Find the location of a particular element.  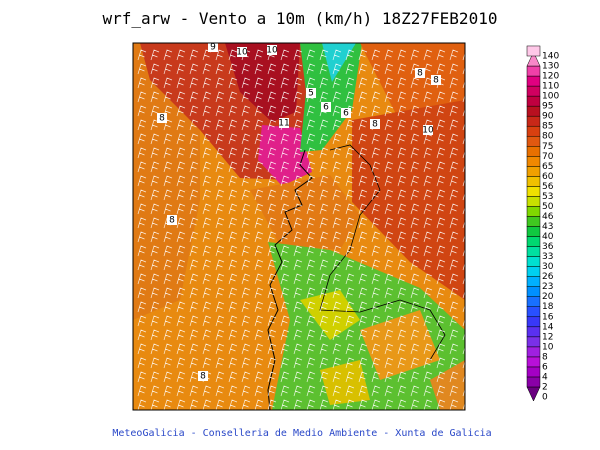

colorbar-label: 95 is located at coordinates (547, 107).